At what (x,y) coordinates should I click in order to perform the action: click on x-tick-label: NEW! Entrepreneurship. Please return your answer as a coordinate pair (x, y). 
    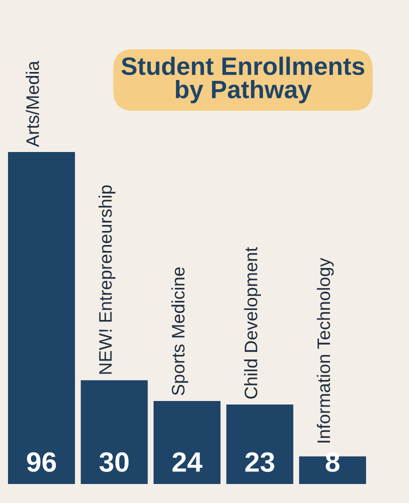
    Looking at the image, I should click on (107, 279).